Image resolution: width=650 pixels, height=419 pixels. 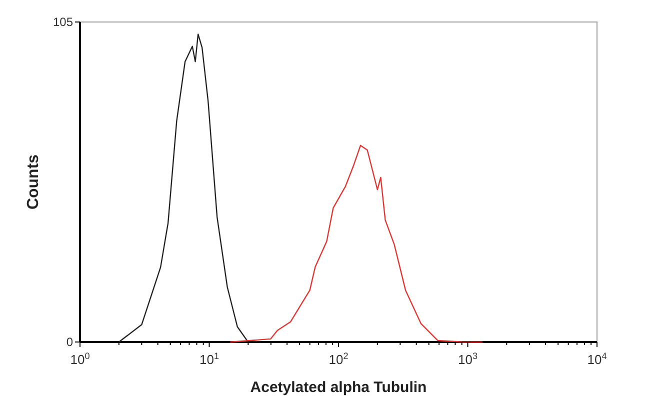 What do you see at coordinates (33, 182) in the screenshot?
I see `y-axis-title: Counts` at bounding box center [33, 182].